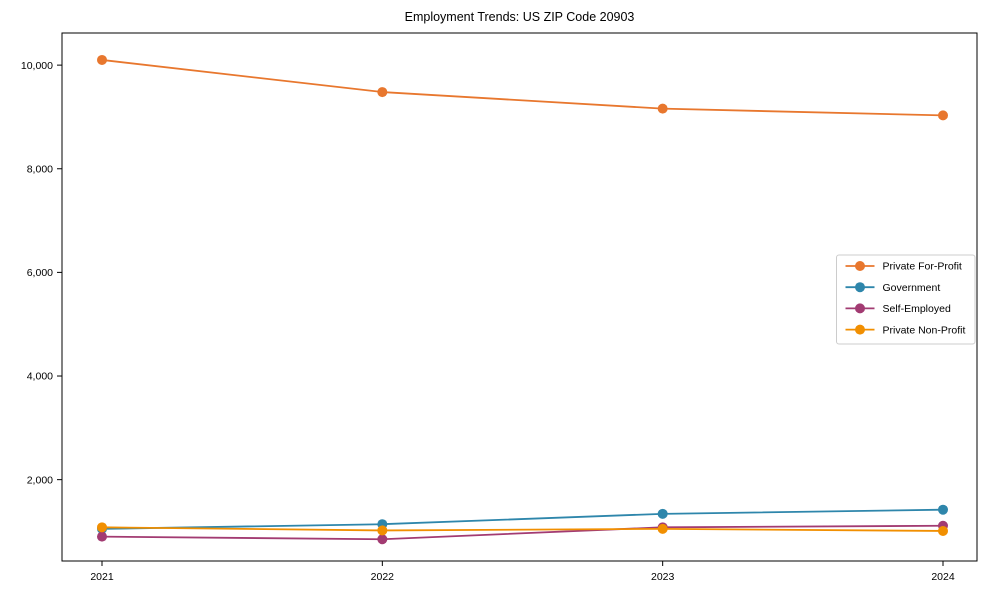  Describe the element at coordinates (860, 266) in the screenshot. I see `legend-marker-private-for-profit` at that location.